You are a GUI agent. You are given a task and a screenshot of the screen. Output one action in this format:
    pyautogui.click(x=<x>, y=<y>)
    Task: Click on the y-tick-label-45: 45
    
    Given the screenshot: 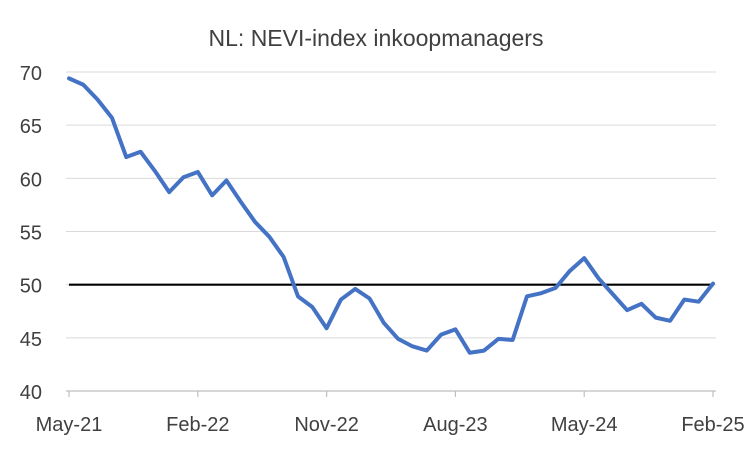 What is the action you would take?
    pyautogui.click(x=31, y=340)
    